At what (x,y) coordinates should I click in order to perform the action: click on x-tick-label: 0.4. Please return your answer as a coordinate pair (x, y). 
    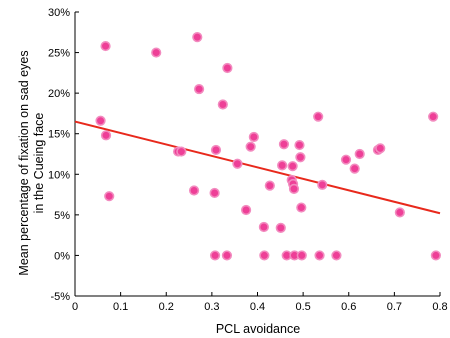
    Looking at the image, I should click on (257, 307).